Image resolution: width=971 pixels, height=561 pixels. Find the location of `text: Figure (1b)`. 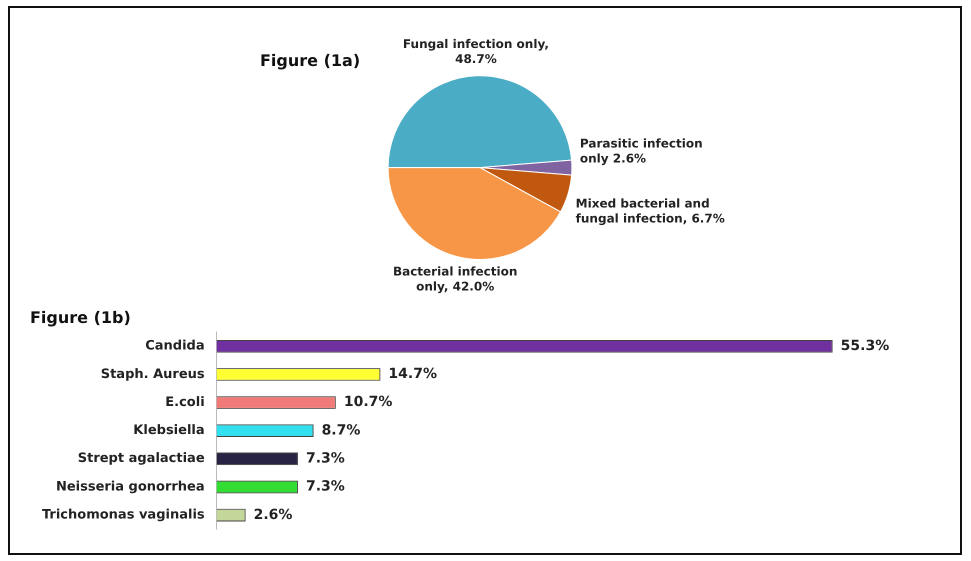

text: Figure (1b) is located at coordinates (80, 317).